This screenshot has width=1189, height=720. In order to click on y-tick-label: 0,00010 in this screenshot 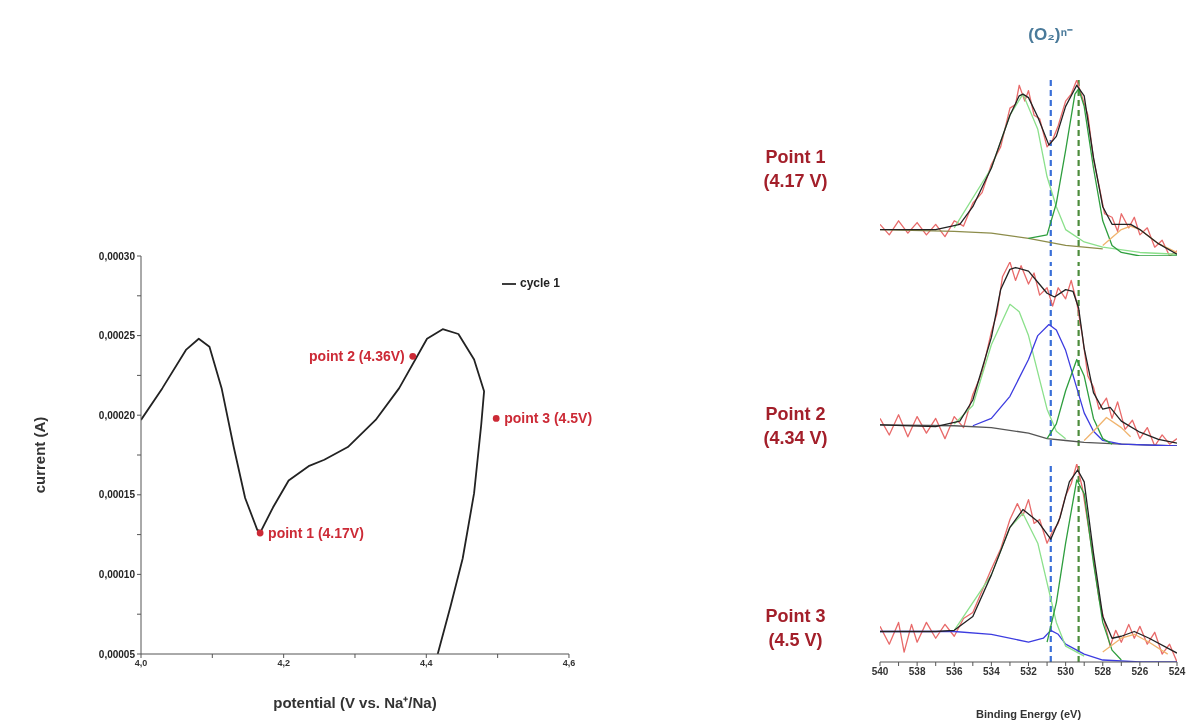, I will do `click(117, 574)`.